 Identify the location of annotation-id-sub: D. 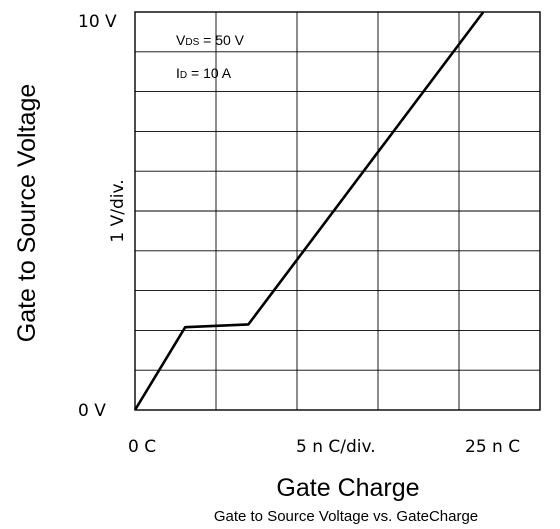
(183, 75).